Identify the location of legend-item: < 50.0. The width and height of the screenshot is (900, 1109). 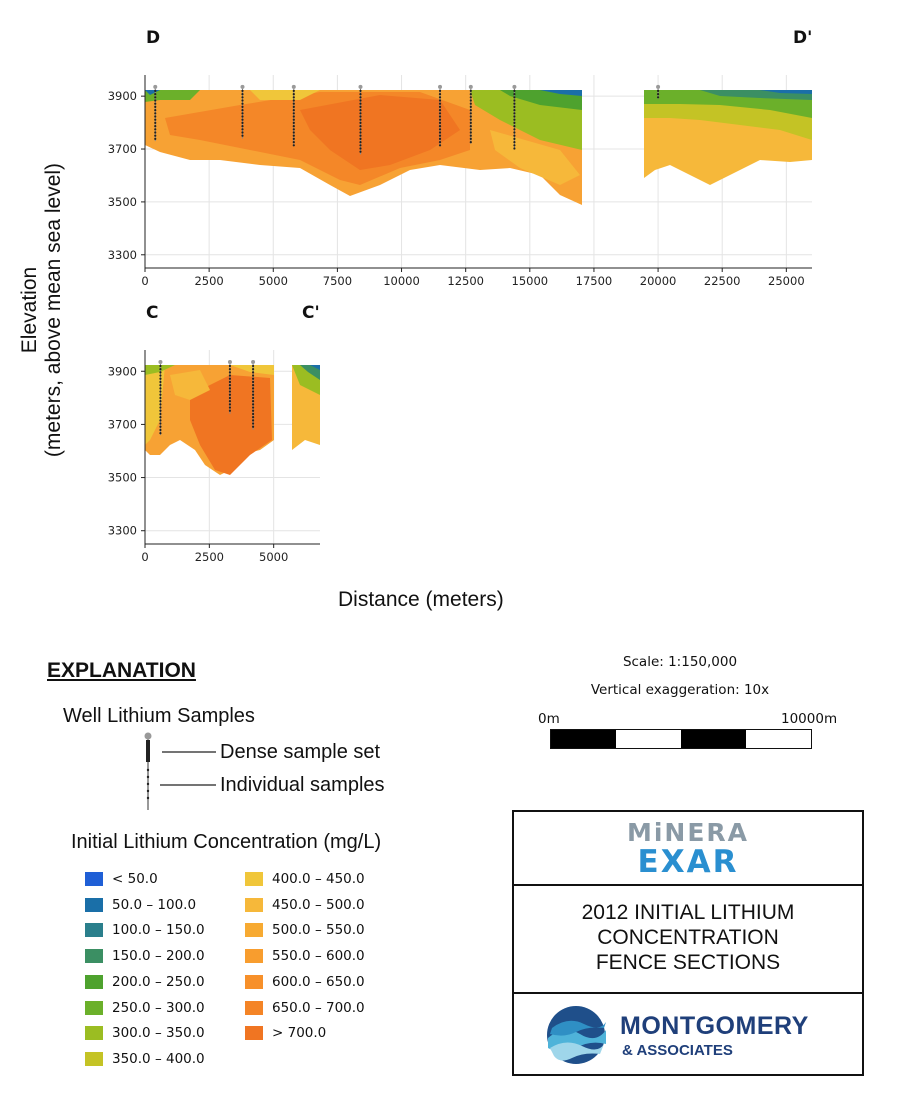
(121, 879).